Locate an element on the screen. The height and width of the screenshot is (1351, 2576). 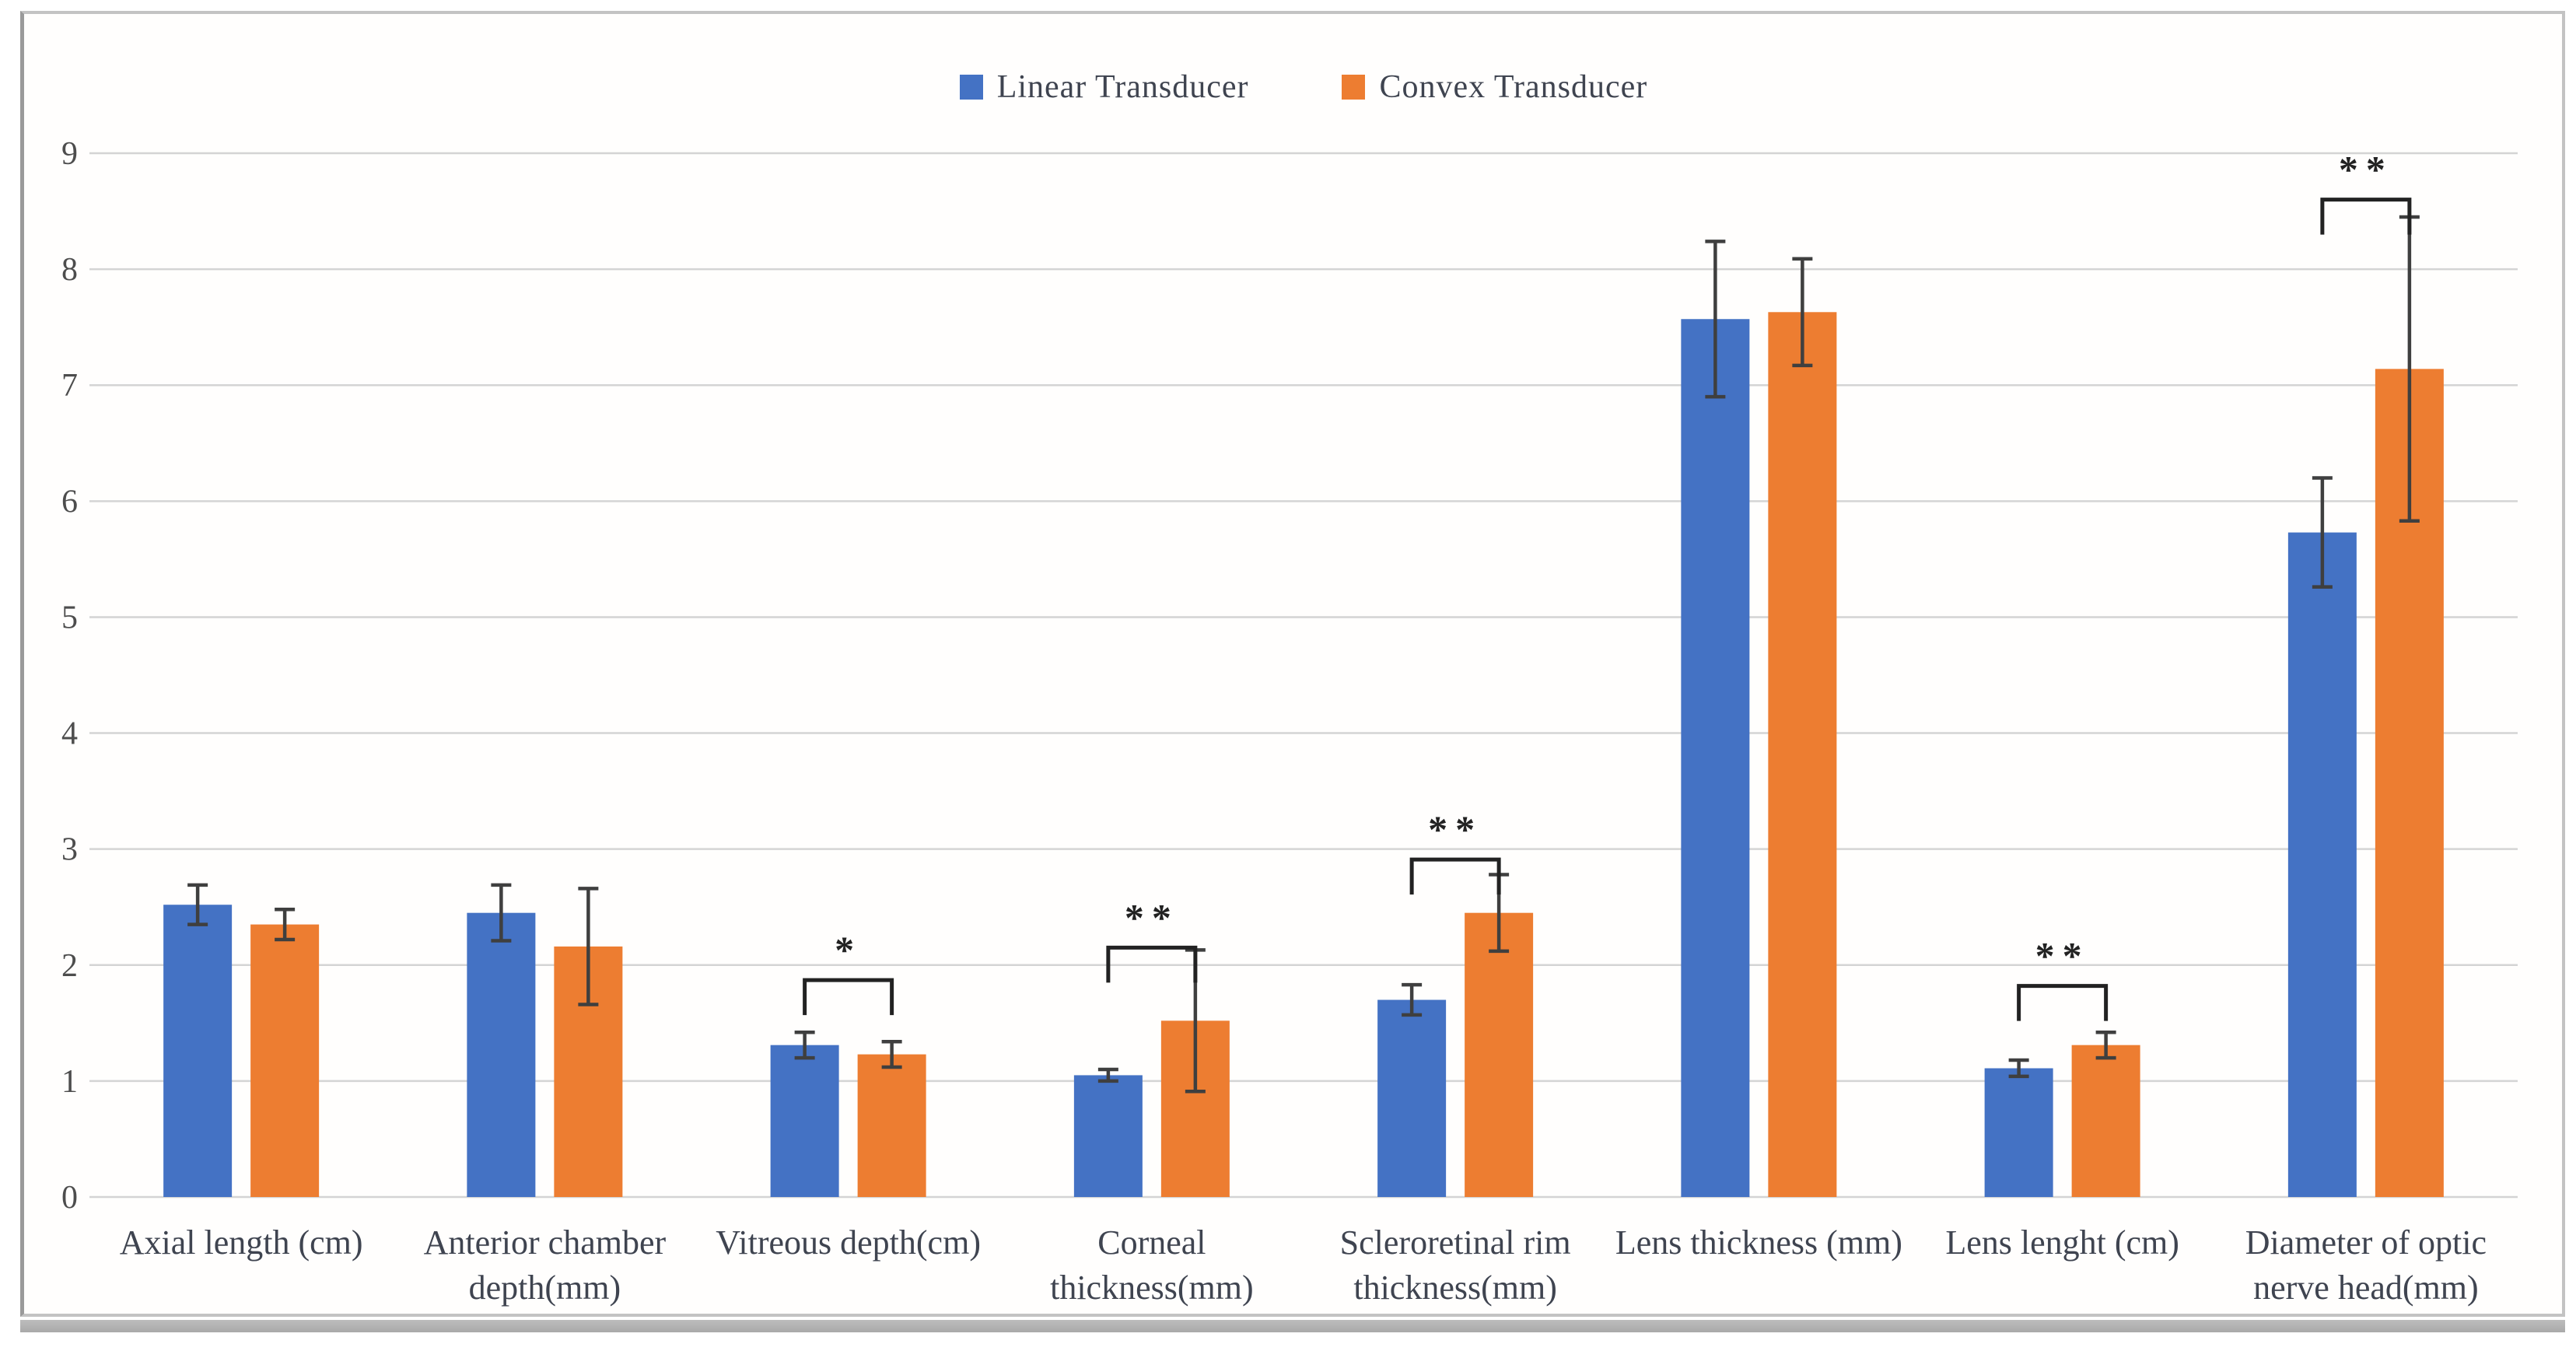
category-label: Anterior chamber is located at coordinates (545, 1243).